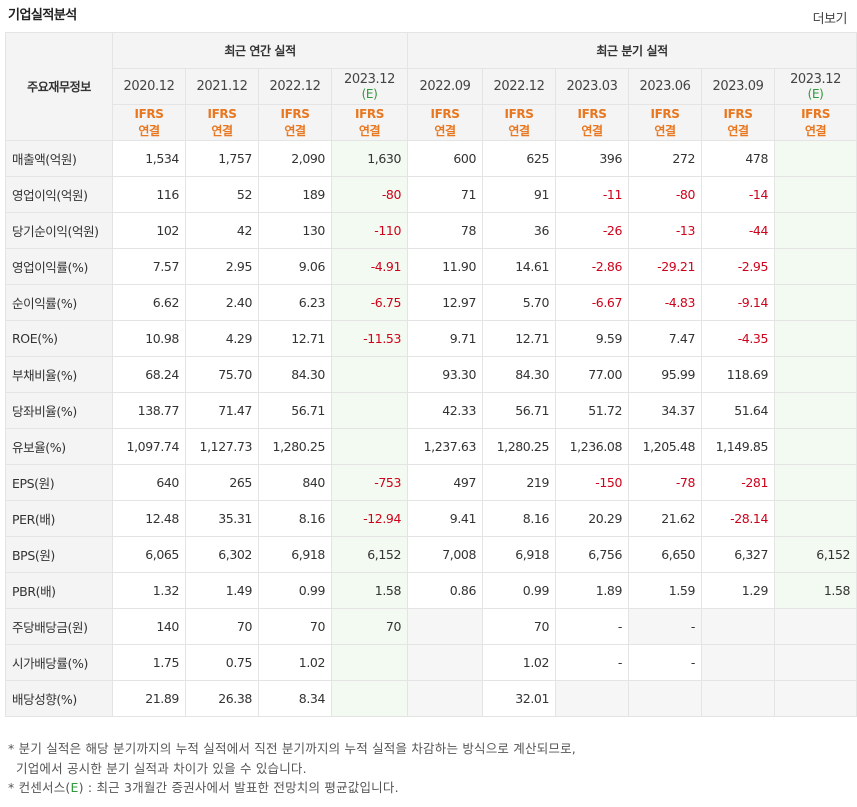 The width and height of the screenshot is (857, 807). I want to click on period-header: 2020.12, so click(149, 86).